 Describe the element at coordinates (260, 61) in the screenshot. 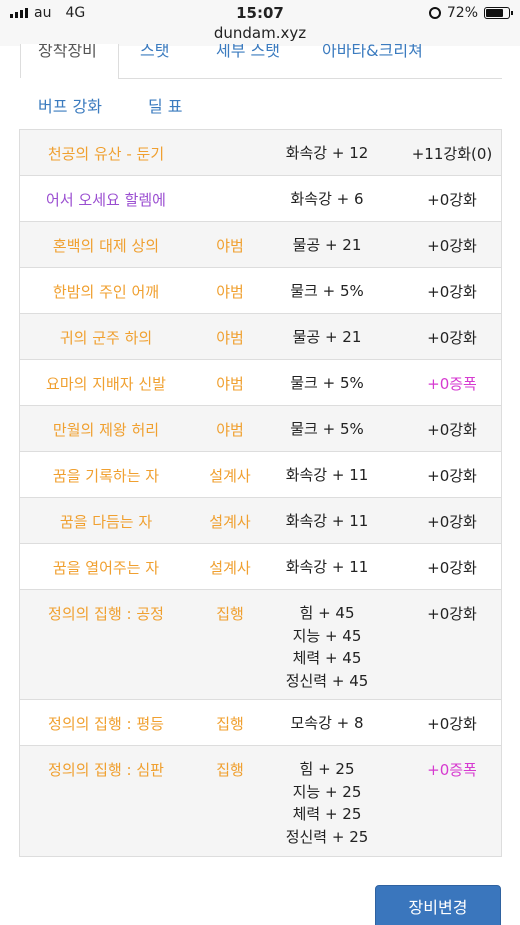

I see `tab-row-primary: 장착장비 스탯 세부 스탯 아바타&크리쳐` at that location.